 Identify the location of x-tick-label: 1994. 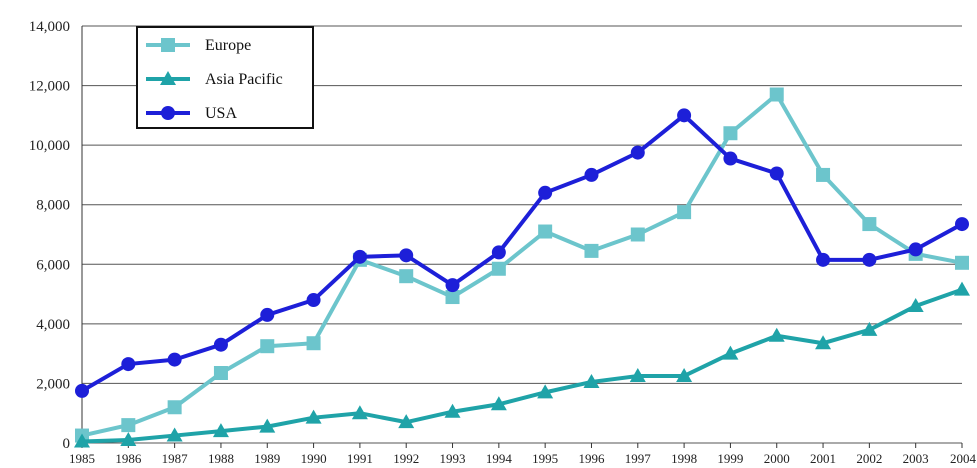
(499, 458).